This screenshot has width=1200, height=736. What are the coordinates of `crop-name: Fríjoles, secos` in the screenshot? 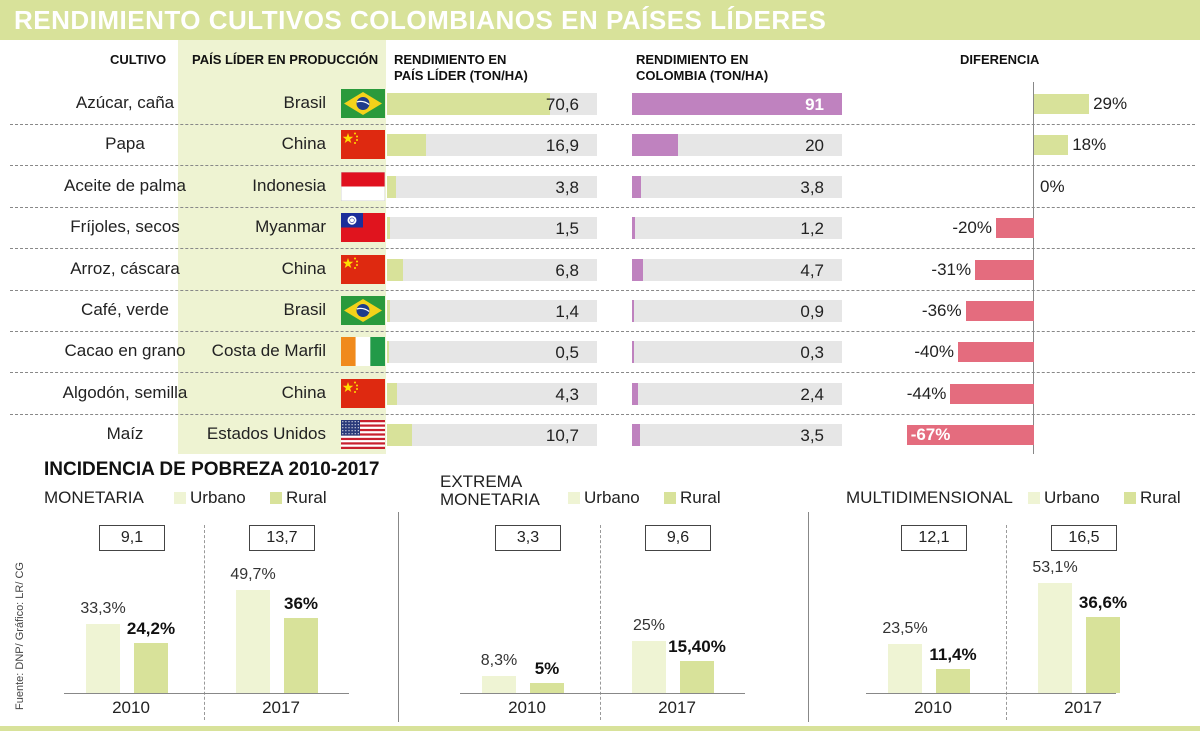 It's located at (125, 227).